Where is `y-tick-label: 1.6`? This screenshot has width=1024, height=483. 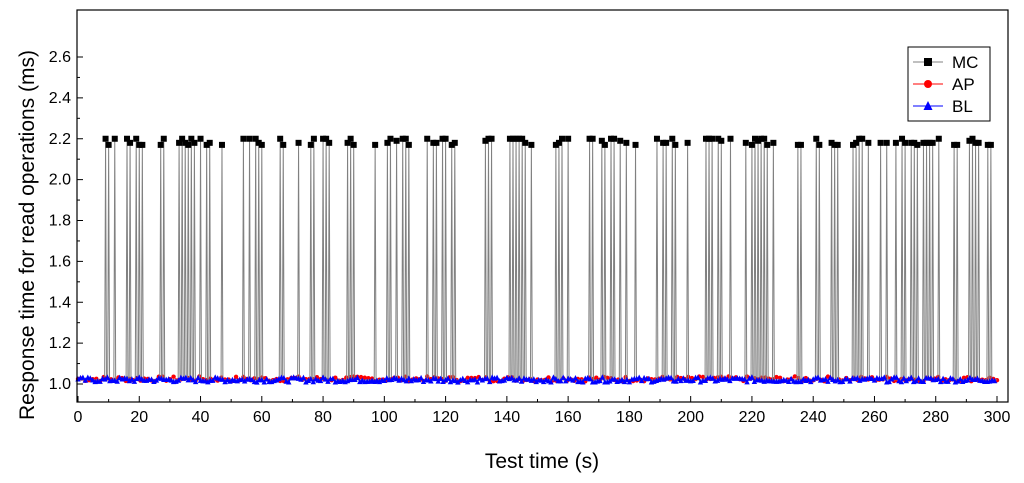
y-tick-label: 1.6 is located at coordinates (60, 261).